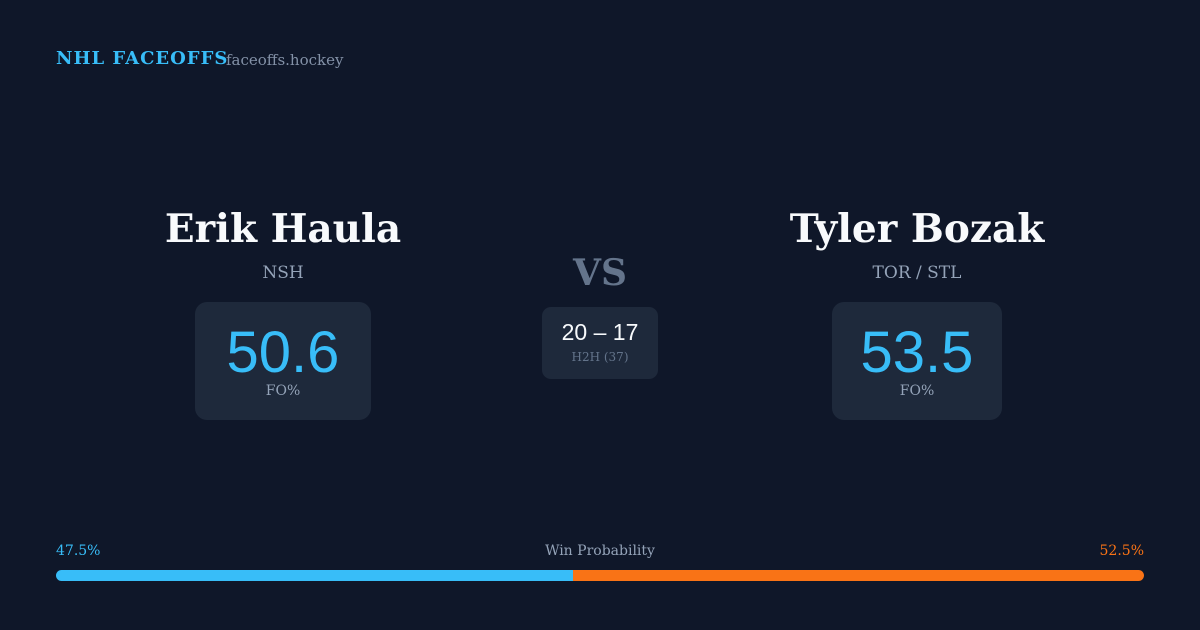 This screenshot has height=630, width=1200. I want to click on player-name: Erik Haula, so click(283, 229).